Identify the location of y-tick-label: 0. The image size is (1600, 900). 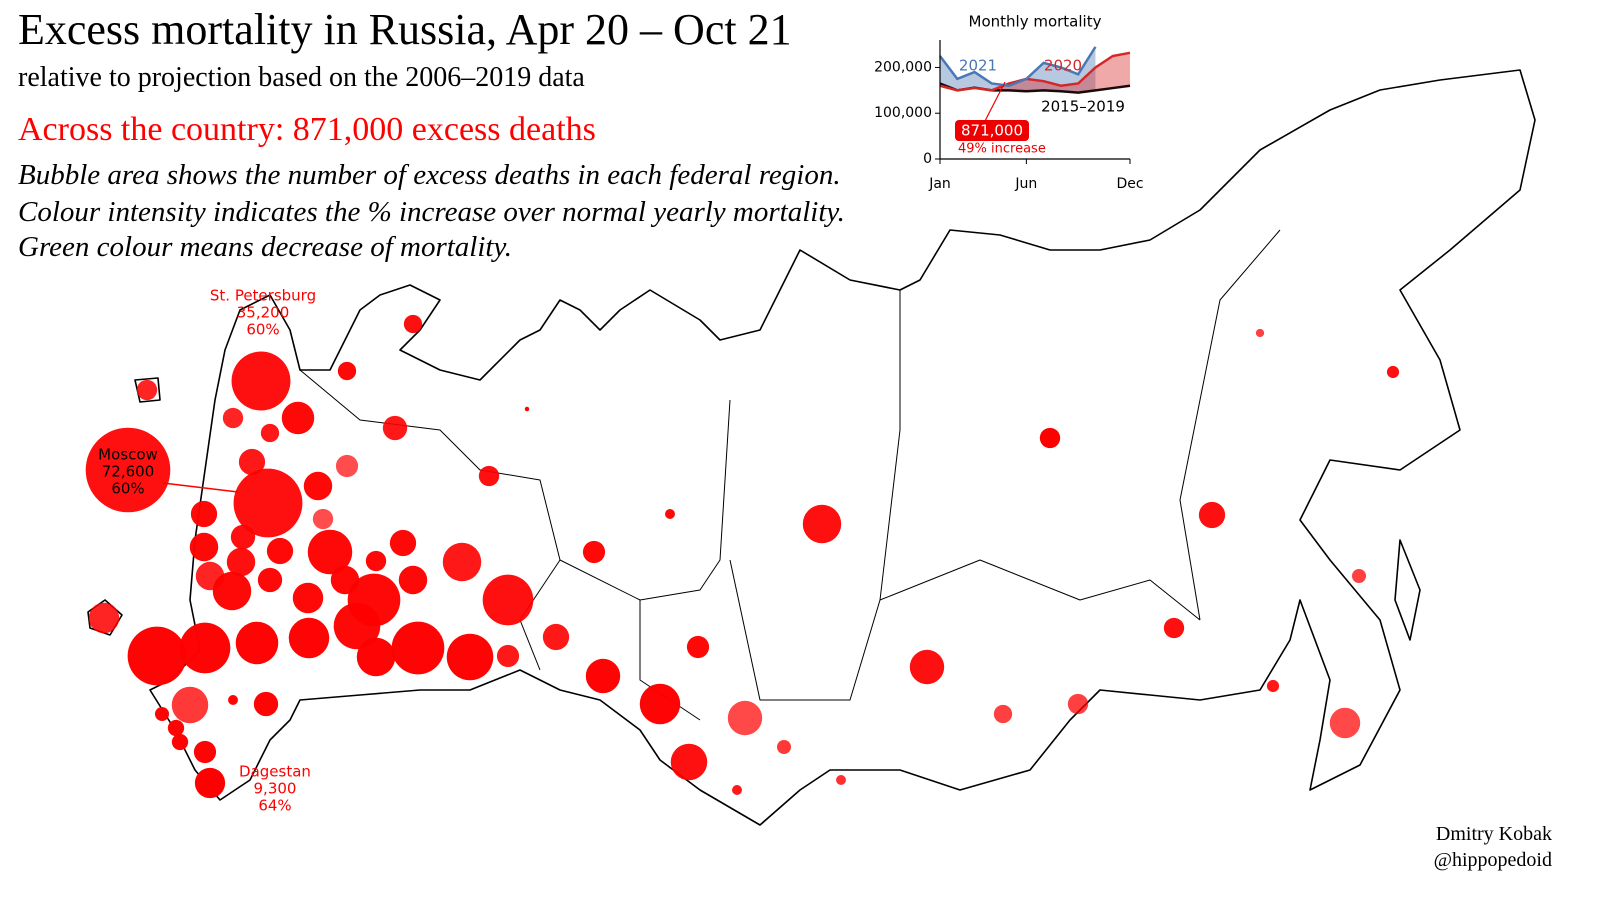
(927, 159).